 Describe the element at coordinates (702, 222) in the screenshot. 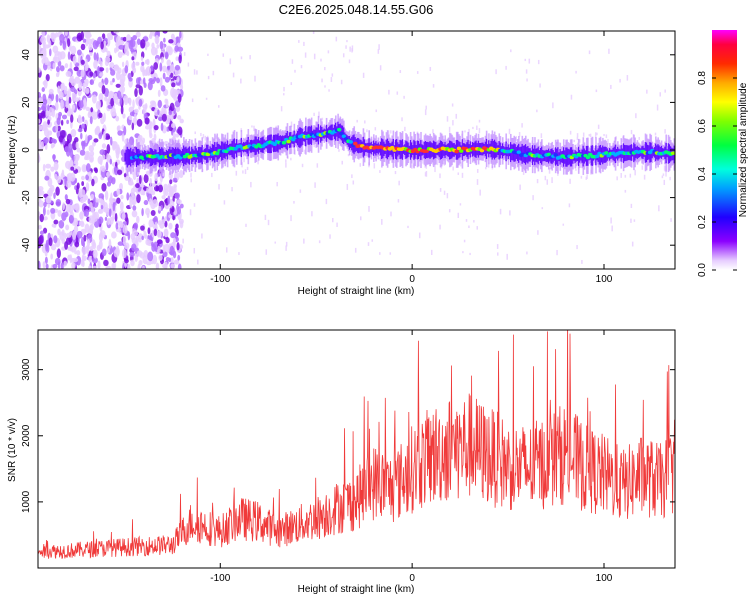

I see `colorbar-tick-label: 0.2` at that location.